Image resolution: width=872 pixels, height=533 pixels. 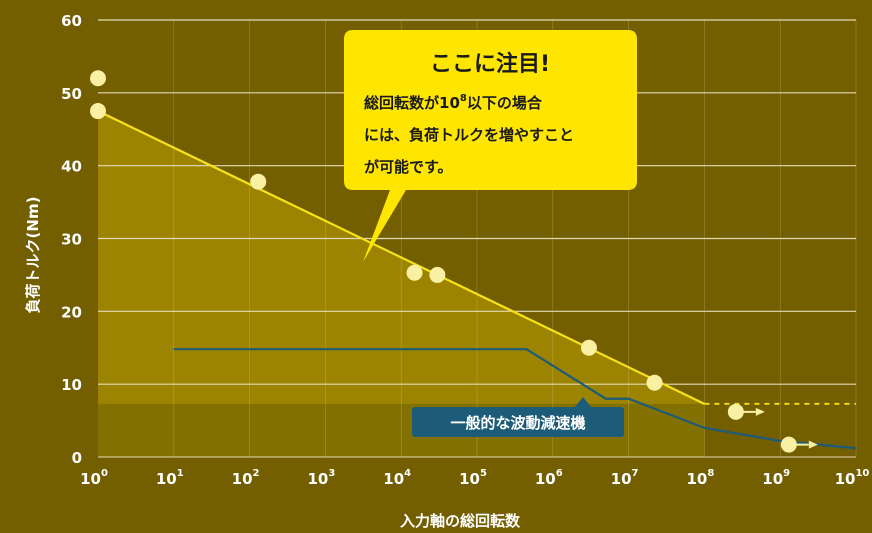 I want to click on x-tick-exp: 2, so click(x=256, y=473).